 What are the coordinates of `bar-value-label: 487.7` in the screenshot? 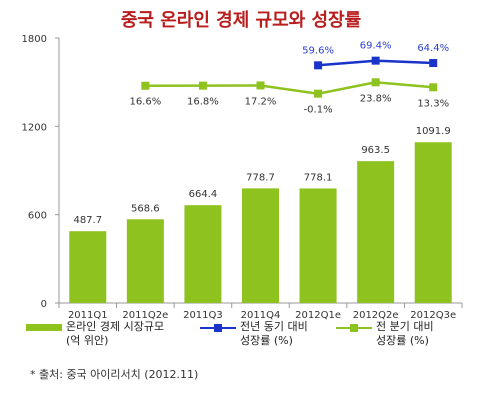 It's located at (87, 220).